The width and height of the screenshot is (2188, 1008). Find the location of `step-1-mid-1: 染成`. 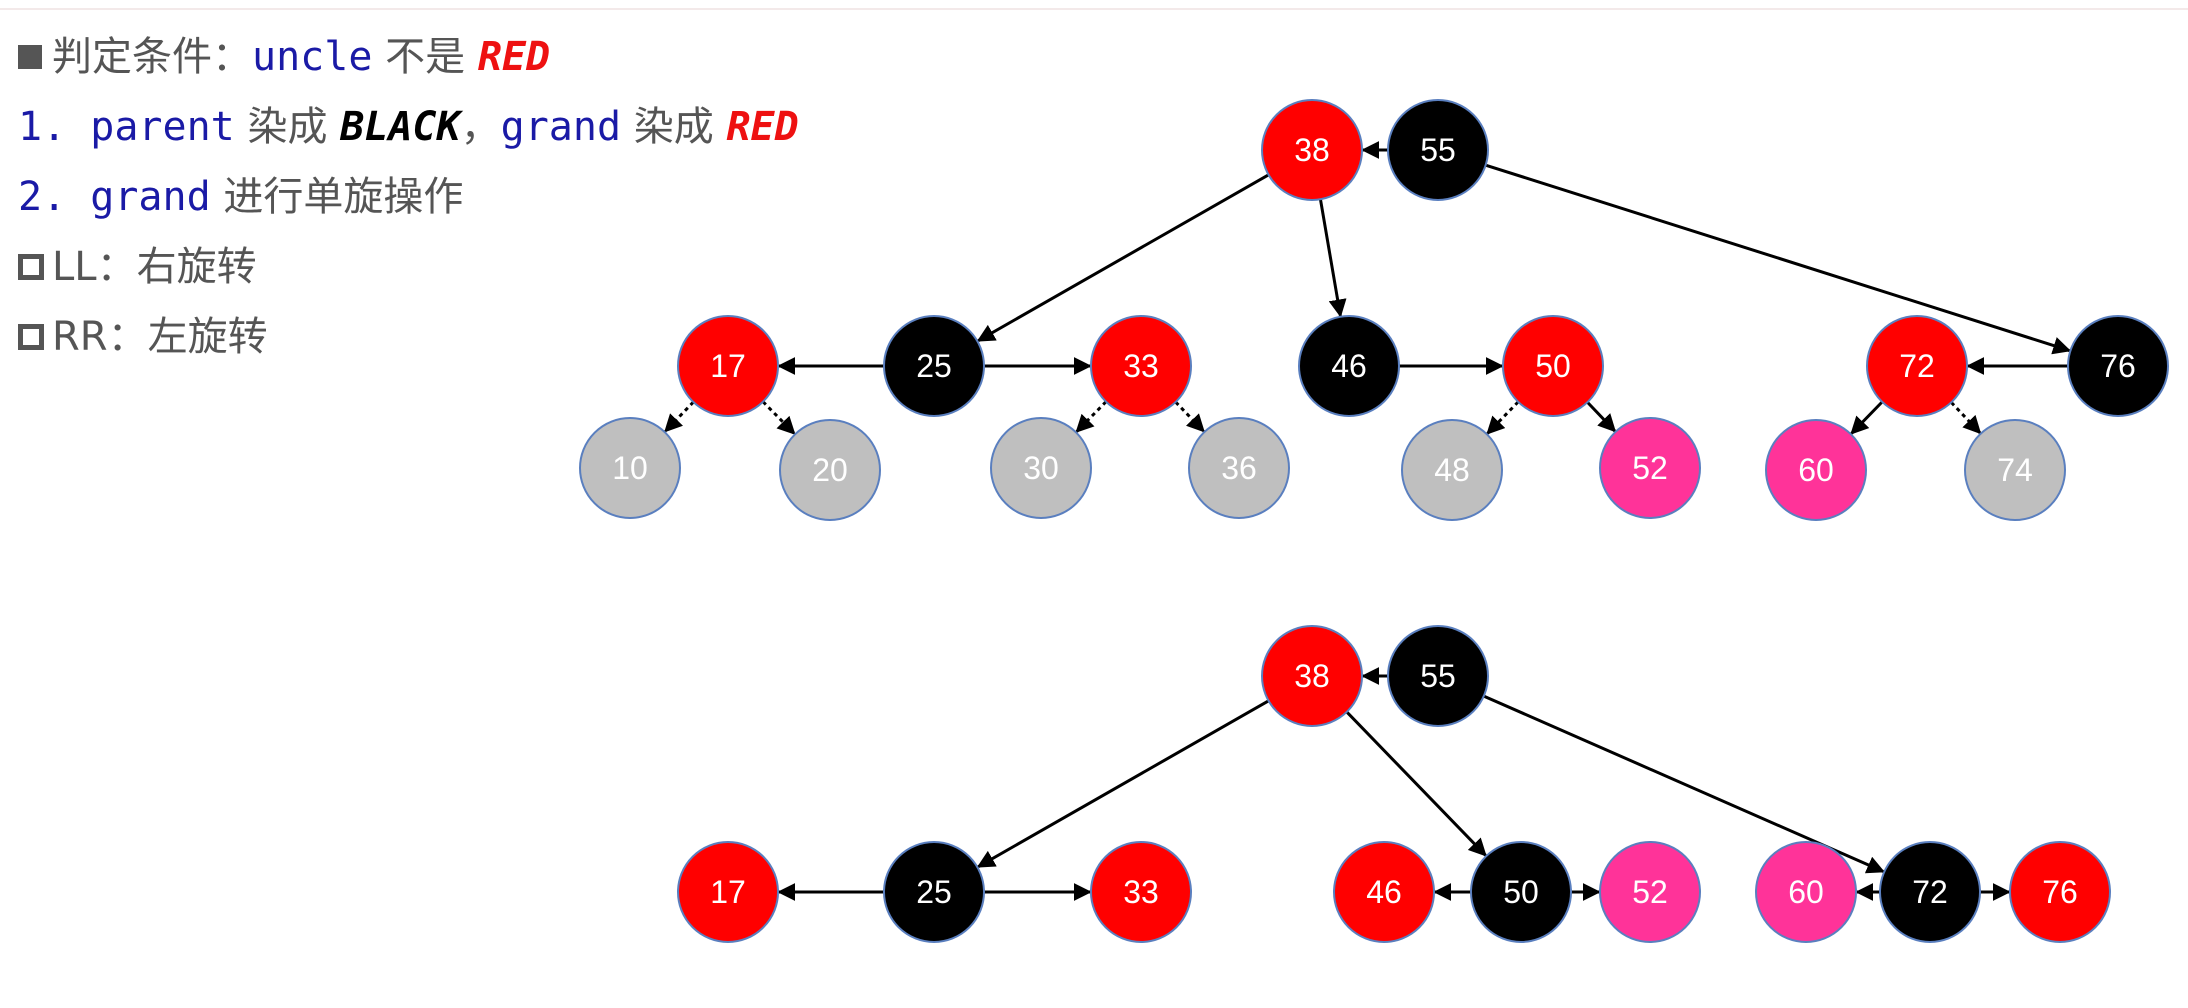

step-1-mid-1: 染成 is located at coordinates (287, 127).